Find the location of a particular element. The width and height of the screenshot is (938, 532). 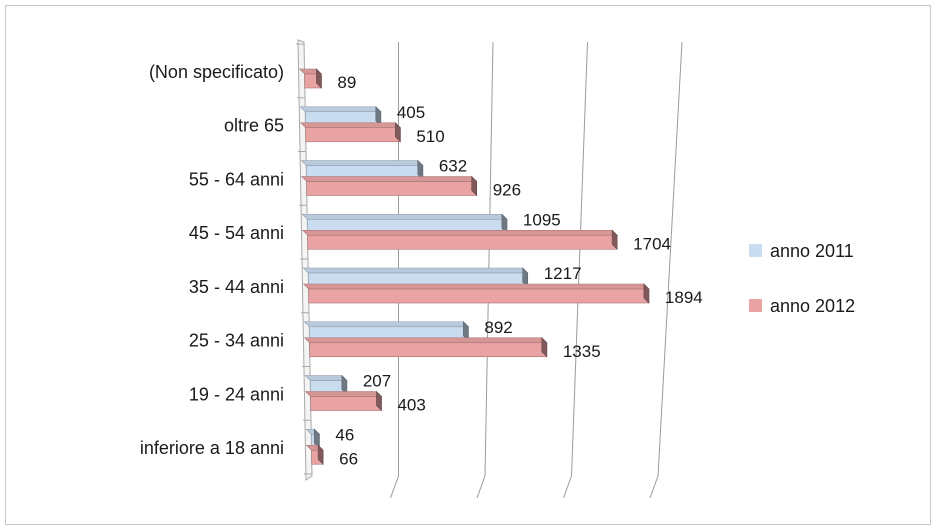

category-label: 25 - 34 anni is located at coordinates (236, 341).